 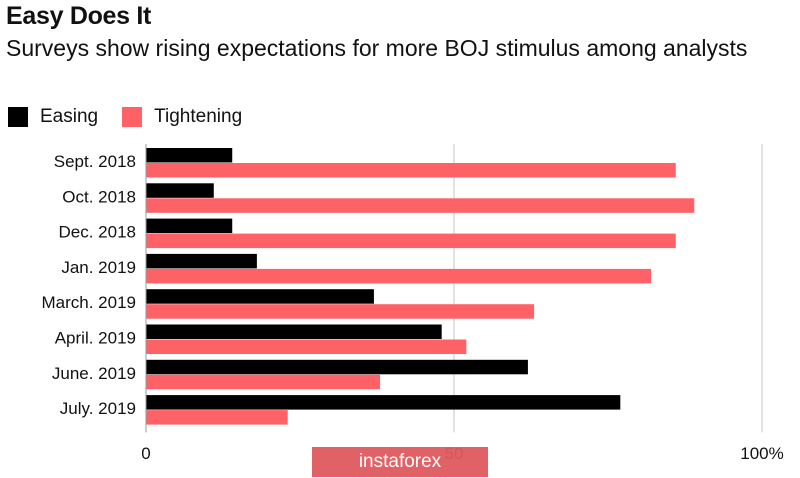 What do you see at coordinates (145, 453) in the screenshot?
I see `x-tick-label: 0` at bounding box center [145, 453].